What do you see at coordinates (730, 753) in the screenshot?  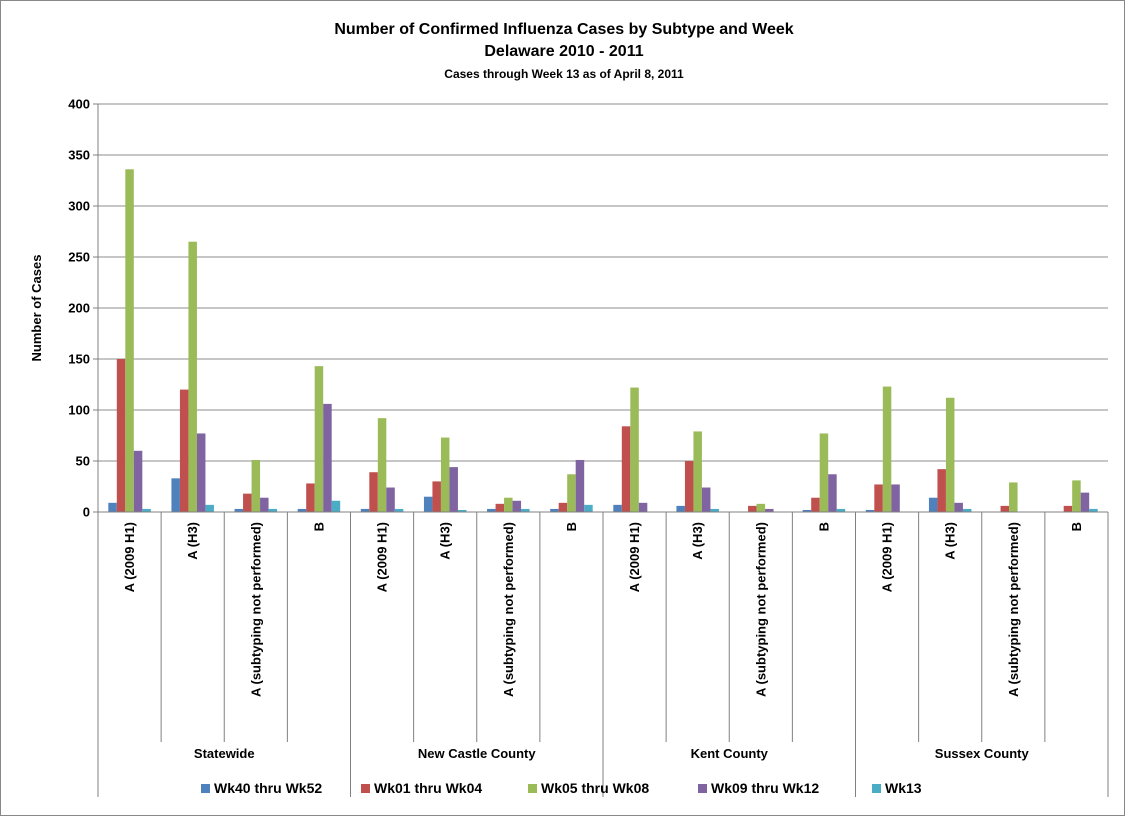 I see `group-label: Kent County` at bounding box center [730, 753].